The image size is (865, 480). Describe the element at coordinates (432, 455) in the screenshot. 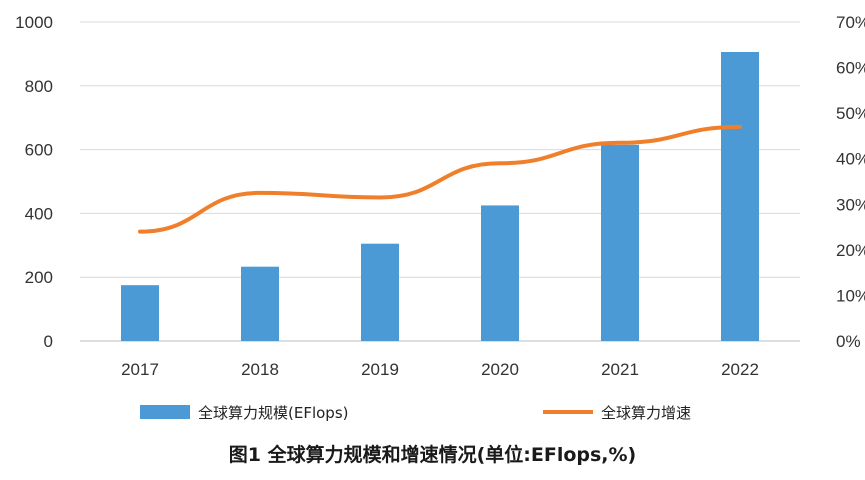

I see `figure-caption: 图1 全球算力规模和增速情况(单位:EFlops,%)` at that location.